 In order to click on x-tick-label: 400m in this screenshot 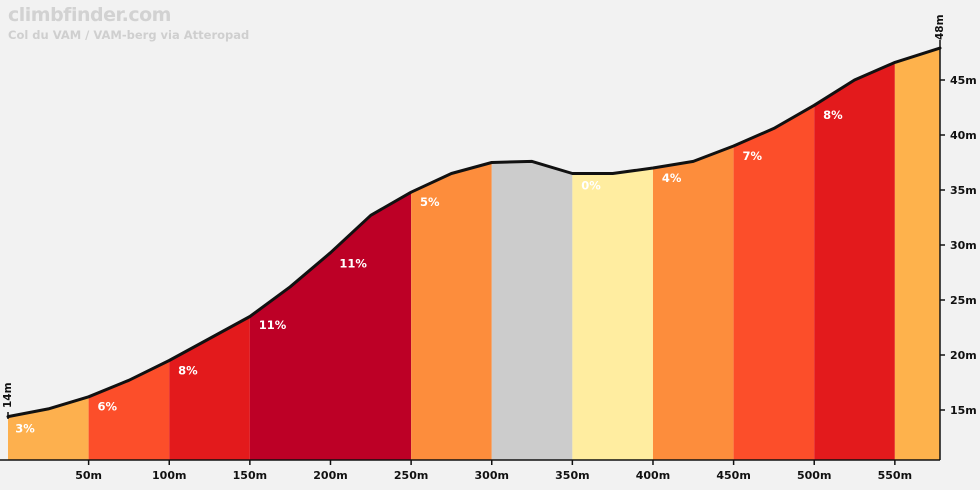, I will do `click(653, 475)`.